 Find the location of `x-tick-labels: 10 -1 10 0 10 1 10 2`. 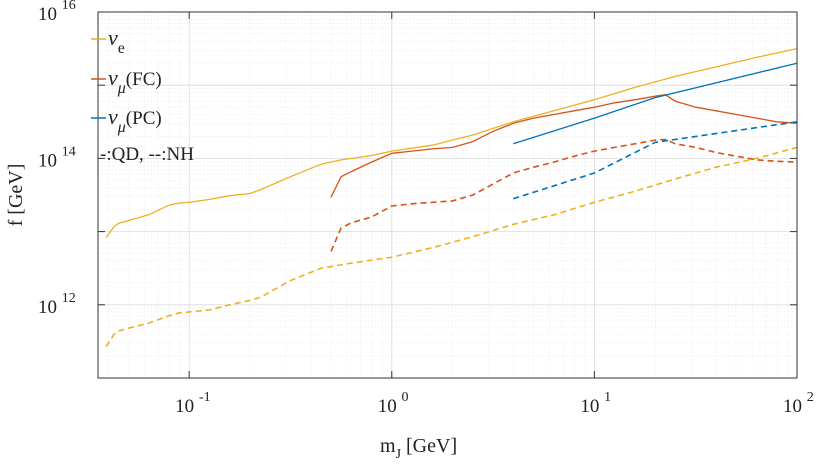

x-tick-labels: 10 -1 10 0 10 1 10 2 is located at coordinates (494, 403).